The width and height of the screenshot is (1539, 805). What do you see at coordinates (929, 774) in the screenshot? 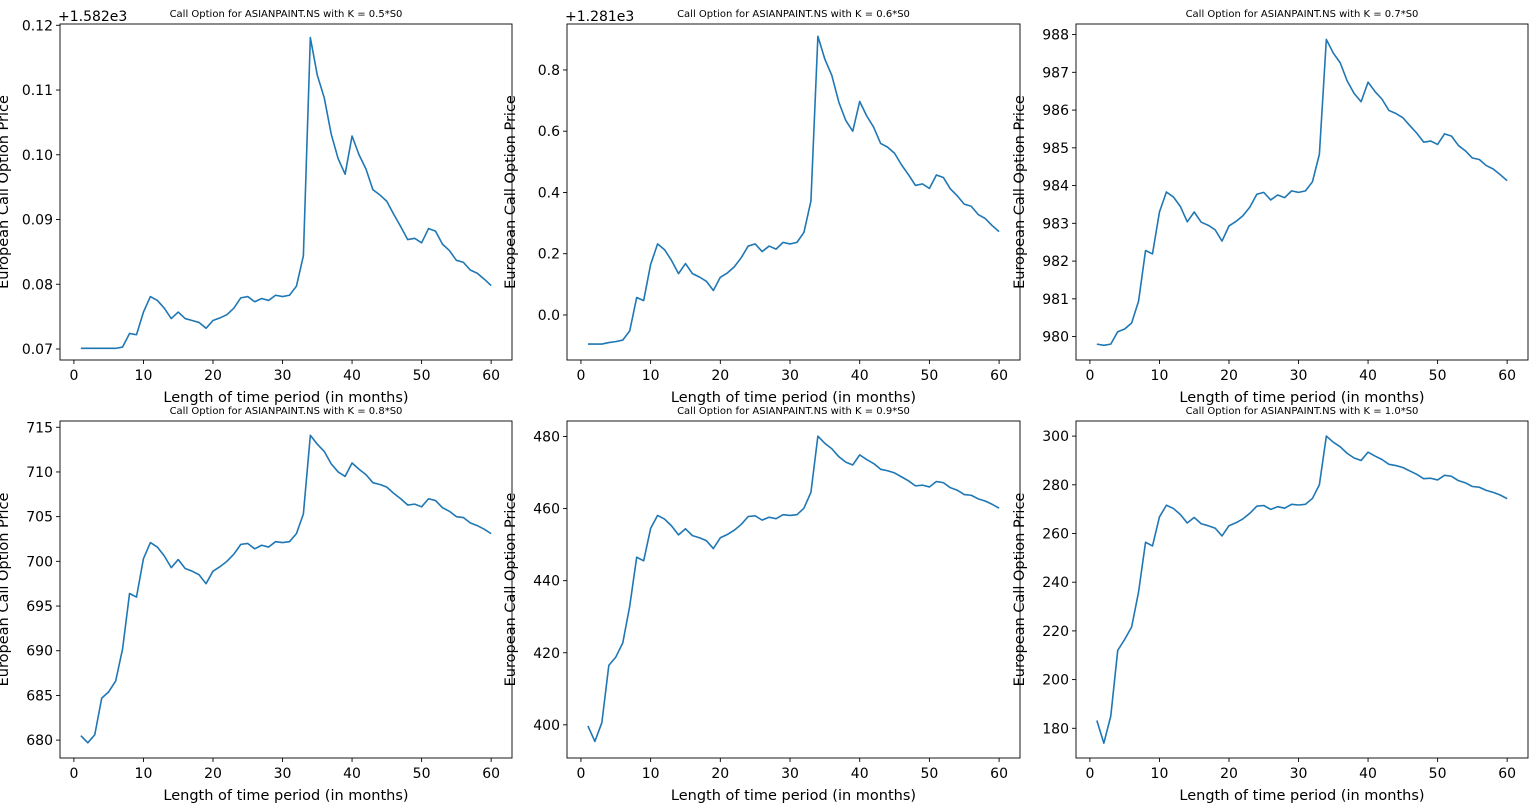
I see `chart-5-x-tick-label: 50` at bounding box center [929, 774].